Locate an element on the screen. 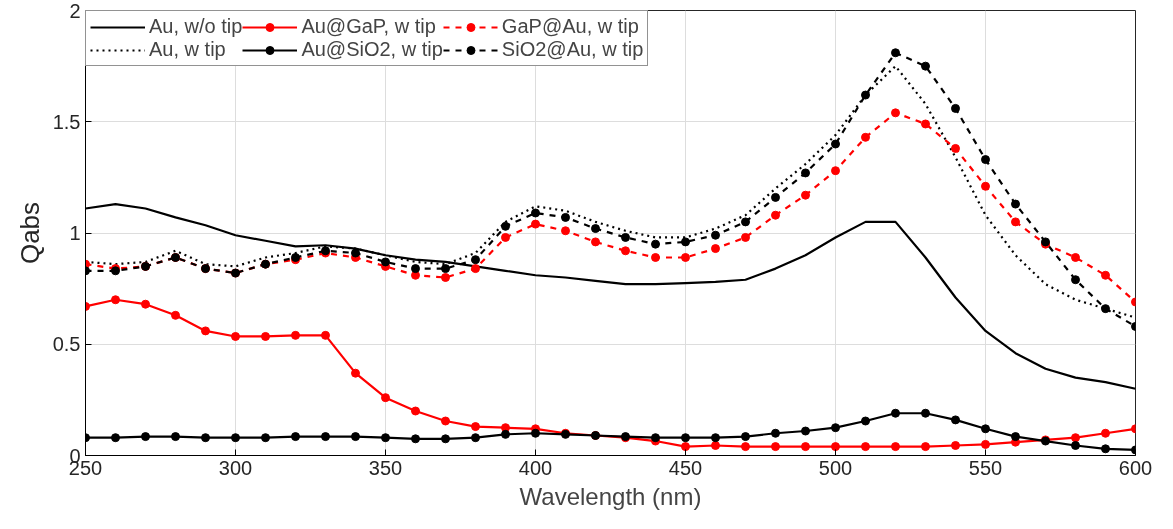 The width and height of the screenshot is (1173, 529). x-axis-title: Wavelength (nm) is located at coordinates (610, 496).